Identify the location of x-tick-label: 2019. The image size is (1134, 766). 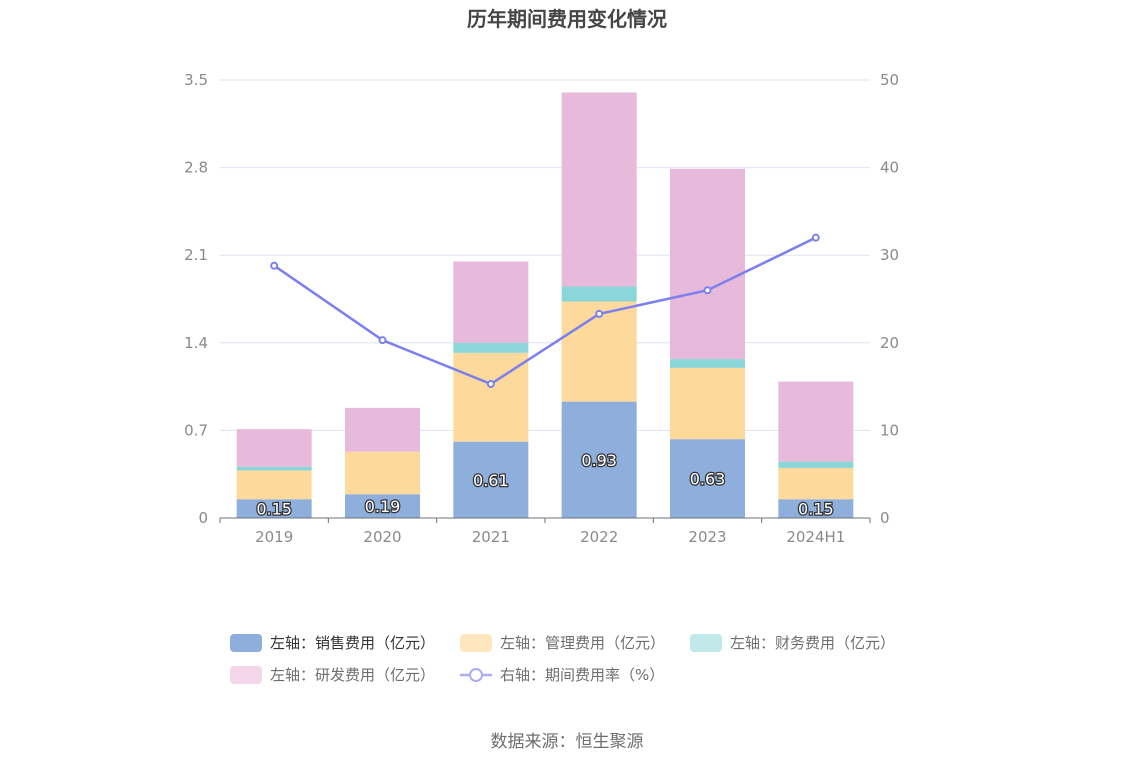
(274, 537).